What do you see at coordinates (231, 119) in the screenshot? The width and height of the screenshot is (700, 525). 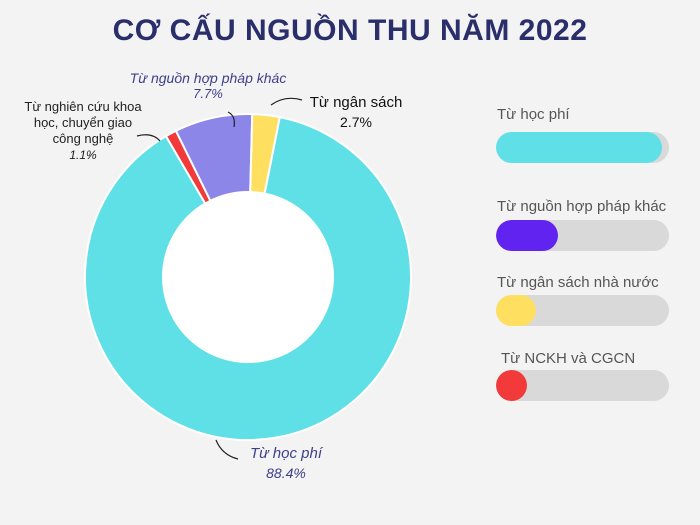 I see `leader-hop-phap` at bounding box center [231, 119].